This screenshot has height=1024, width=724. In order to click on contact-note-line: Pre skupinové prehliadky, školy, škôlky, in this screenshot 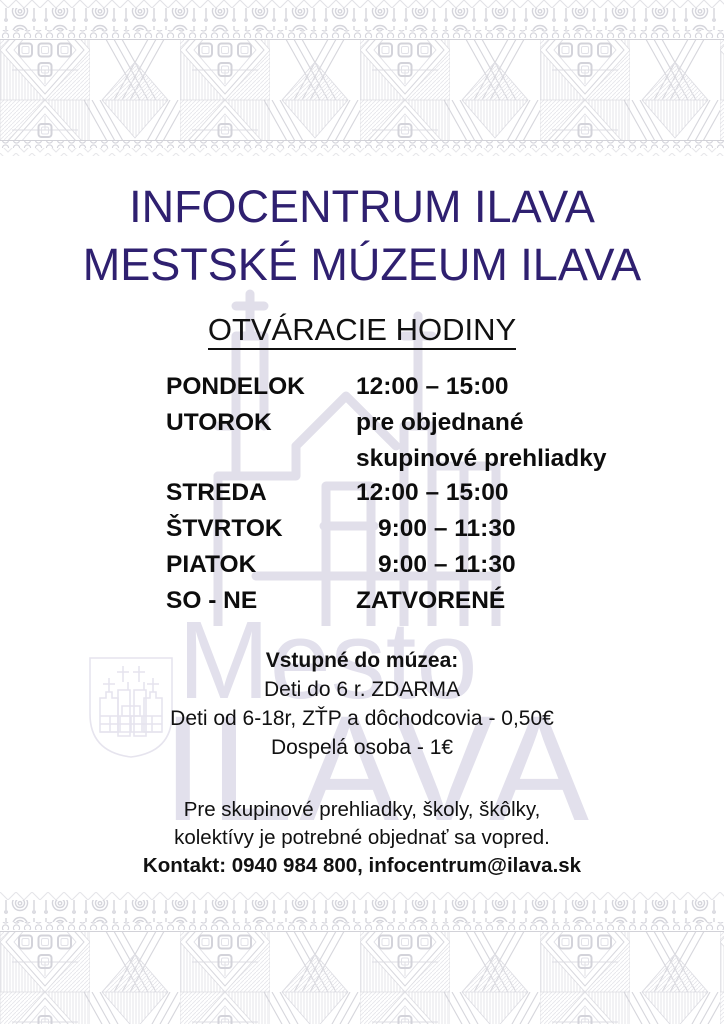, I will do `click(362, 809)`.